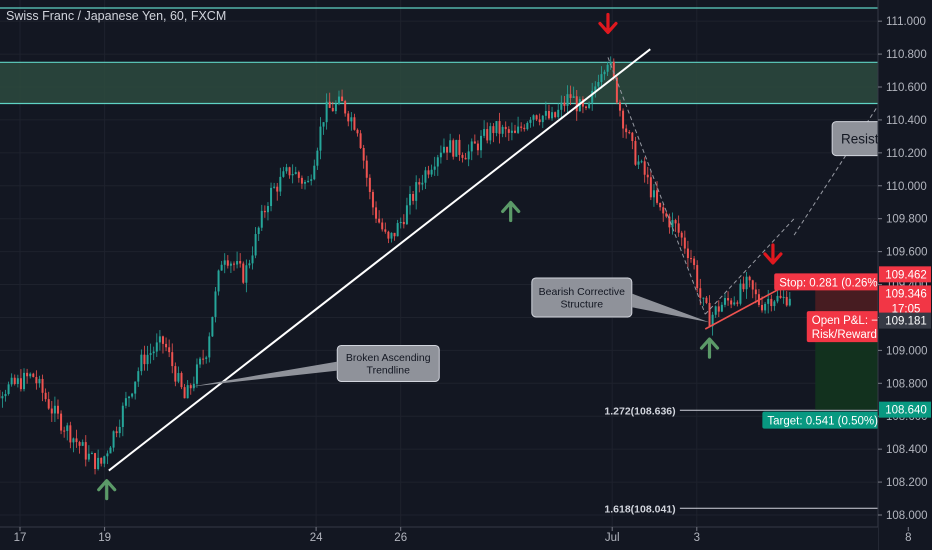  Describe the element at coordinates (907, 351) in the screenshot. I see `price-tick-label: 109.000` at that location.